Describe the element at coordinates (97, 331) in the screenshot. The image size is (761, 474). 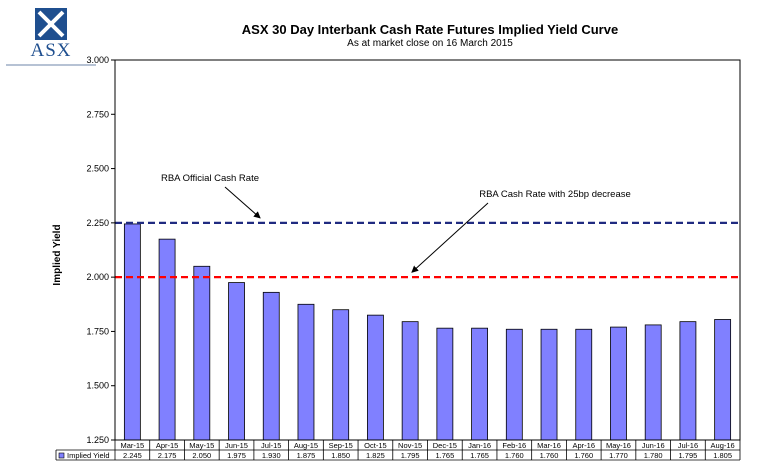
I see `y-tick-label: 1.750` at that location.